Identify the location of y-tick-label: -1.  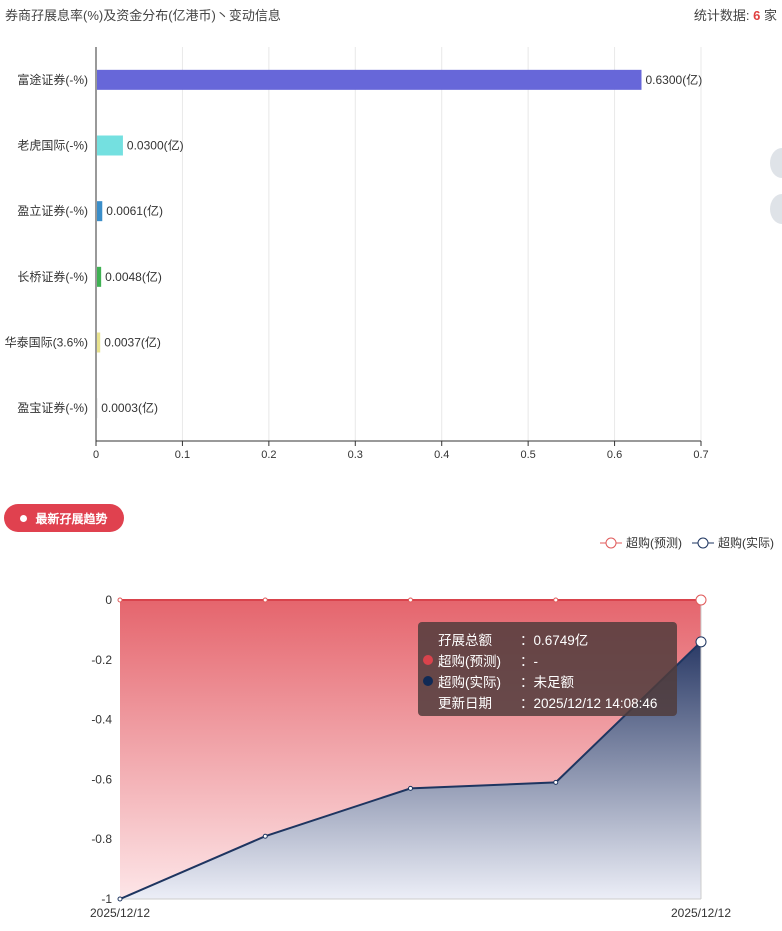
(106, 899).